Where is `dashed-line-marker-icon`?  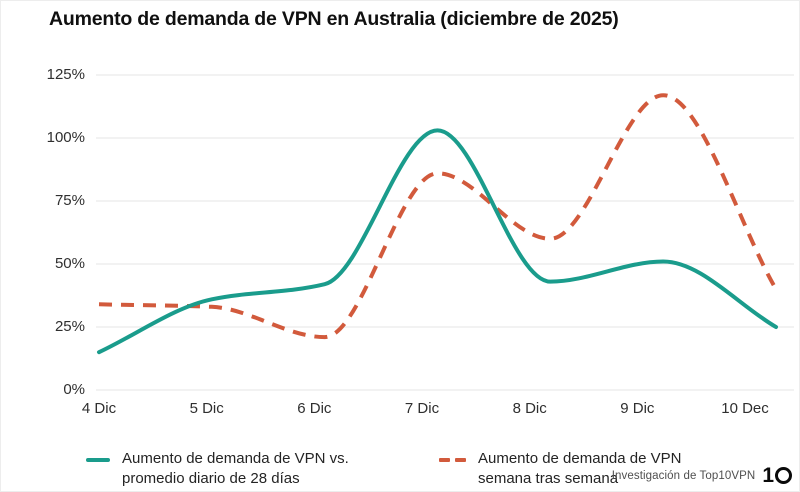
dashed-line-marker-icon is located at coordinates (452, 460).